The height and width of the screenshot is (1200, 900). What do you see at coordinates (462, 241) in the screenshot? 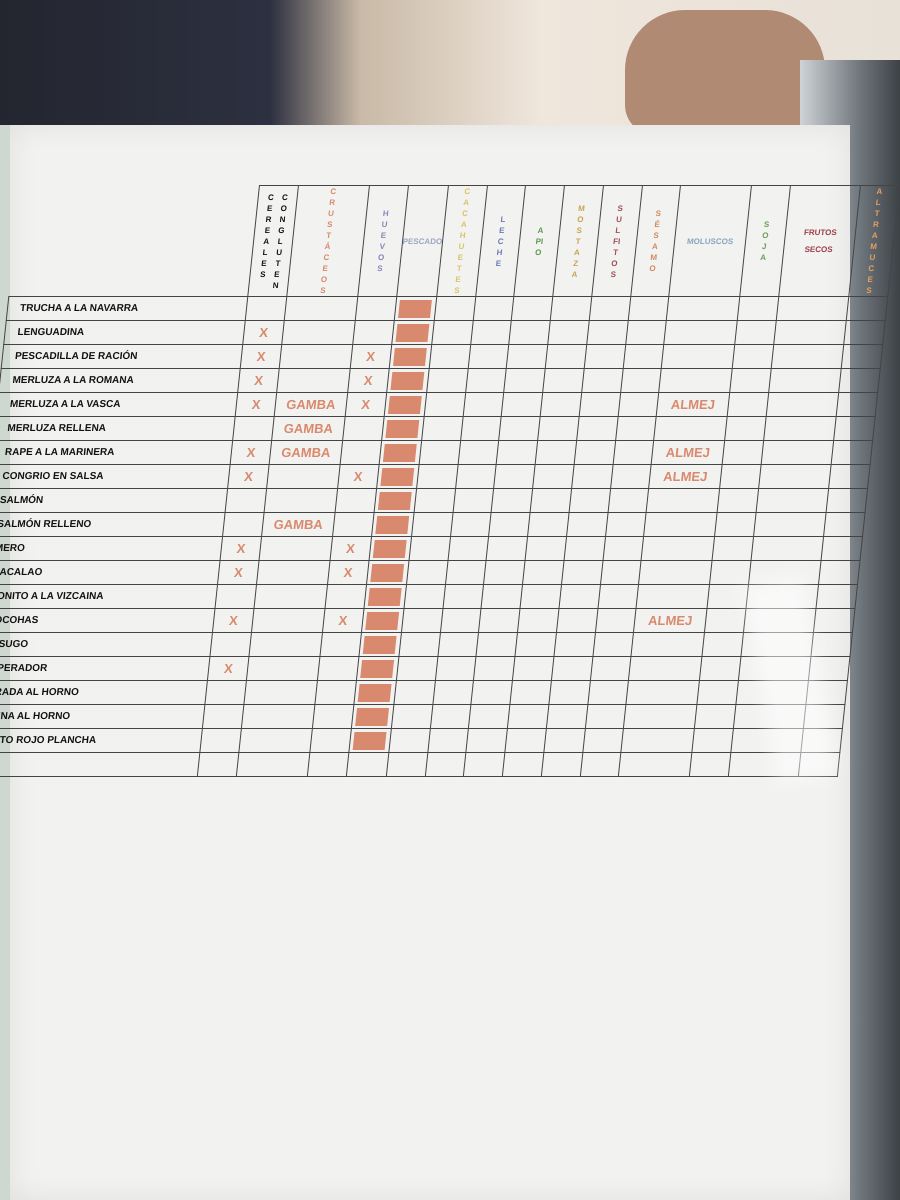
I see `header-word: CACAHUETES` at bounding box center [462, 241].